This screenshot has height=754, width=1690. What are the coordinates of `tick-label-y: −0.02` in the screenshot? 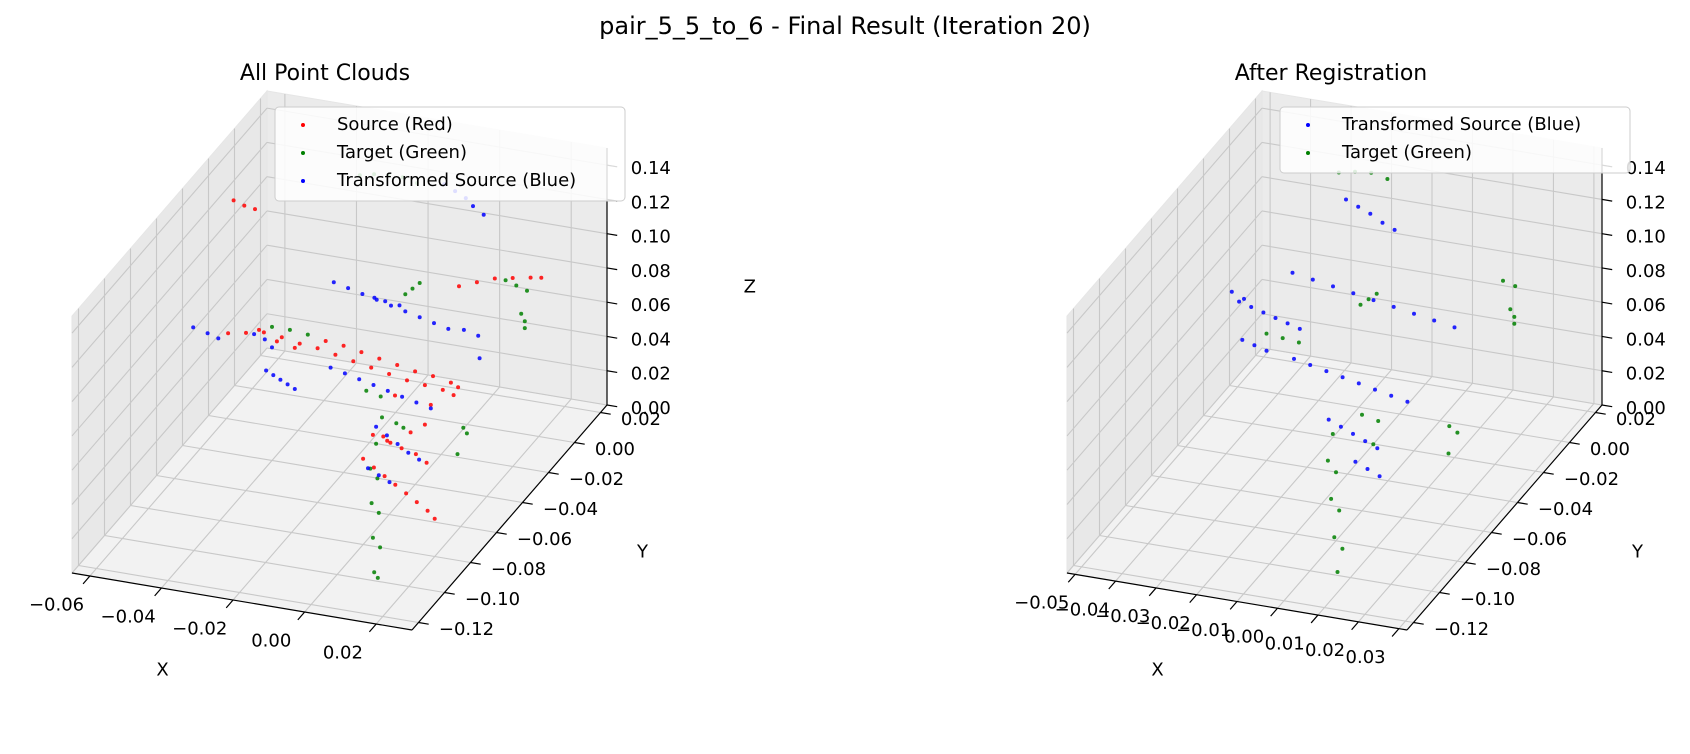 It's located at (596, 479).